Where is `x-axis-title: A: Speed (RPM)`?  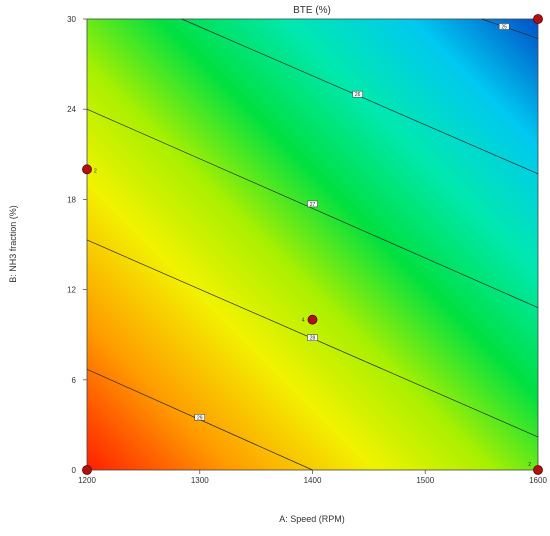 x-axis-title: A: Speed (RPM) is located at coordinates (312, 519).